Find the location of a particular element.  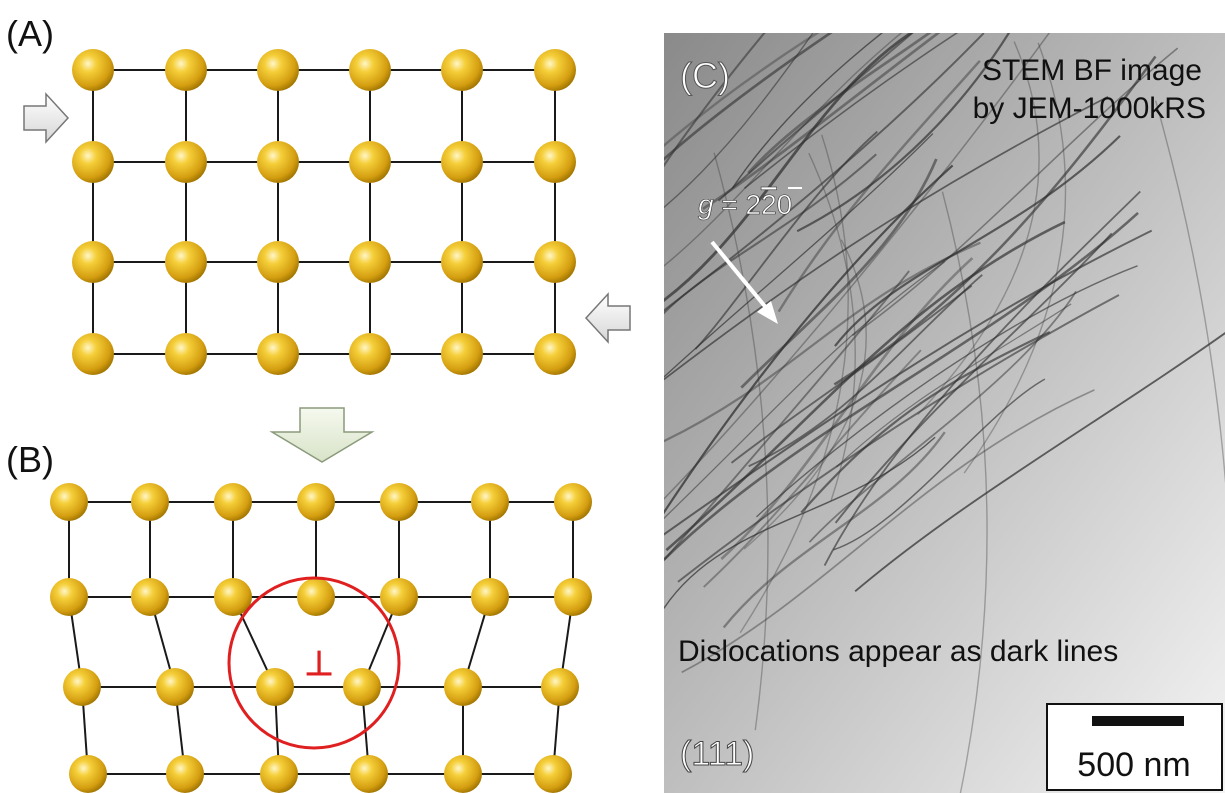

panel-a-label: (A) is located at coordinates (30, 33).